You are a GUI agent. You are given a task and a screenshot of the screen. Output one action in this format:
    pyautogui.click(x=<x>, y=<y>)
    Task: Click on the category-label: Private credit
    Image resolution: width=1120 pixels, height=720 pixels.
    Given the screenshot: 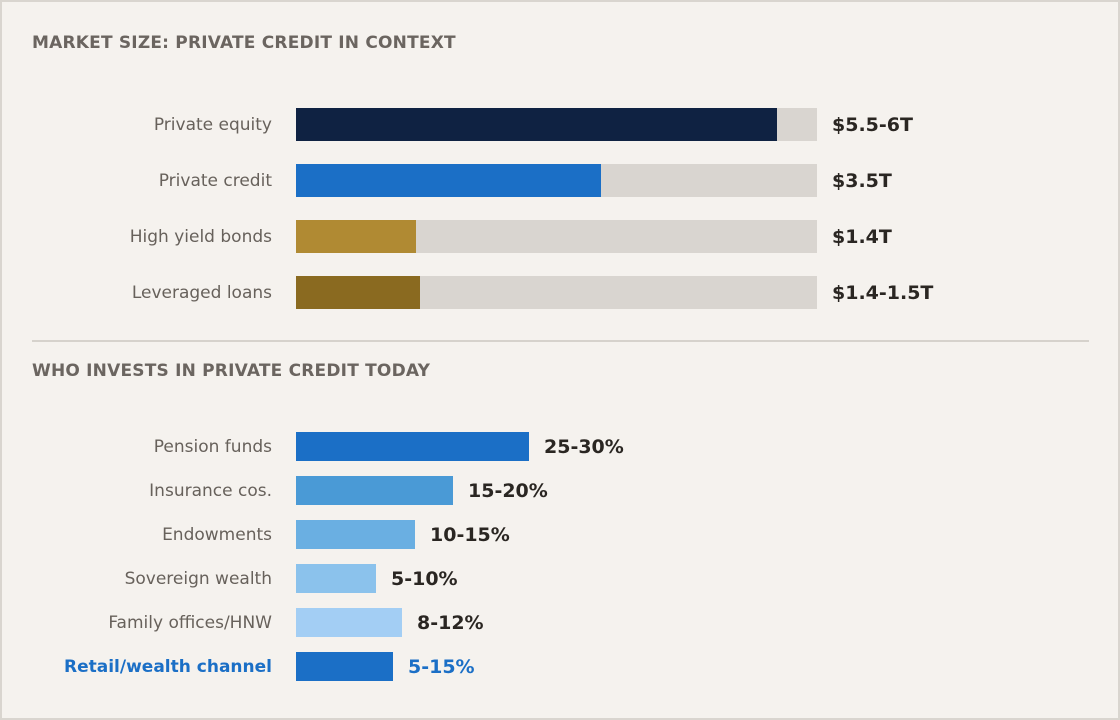 What is the action you would take?
    pyautogui.click(x=215, y=180)
    